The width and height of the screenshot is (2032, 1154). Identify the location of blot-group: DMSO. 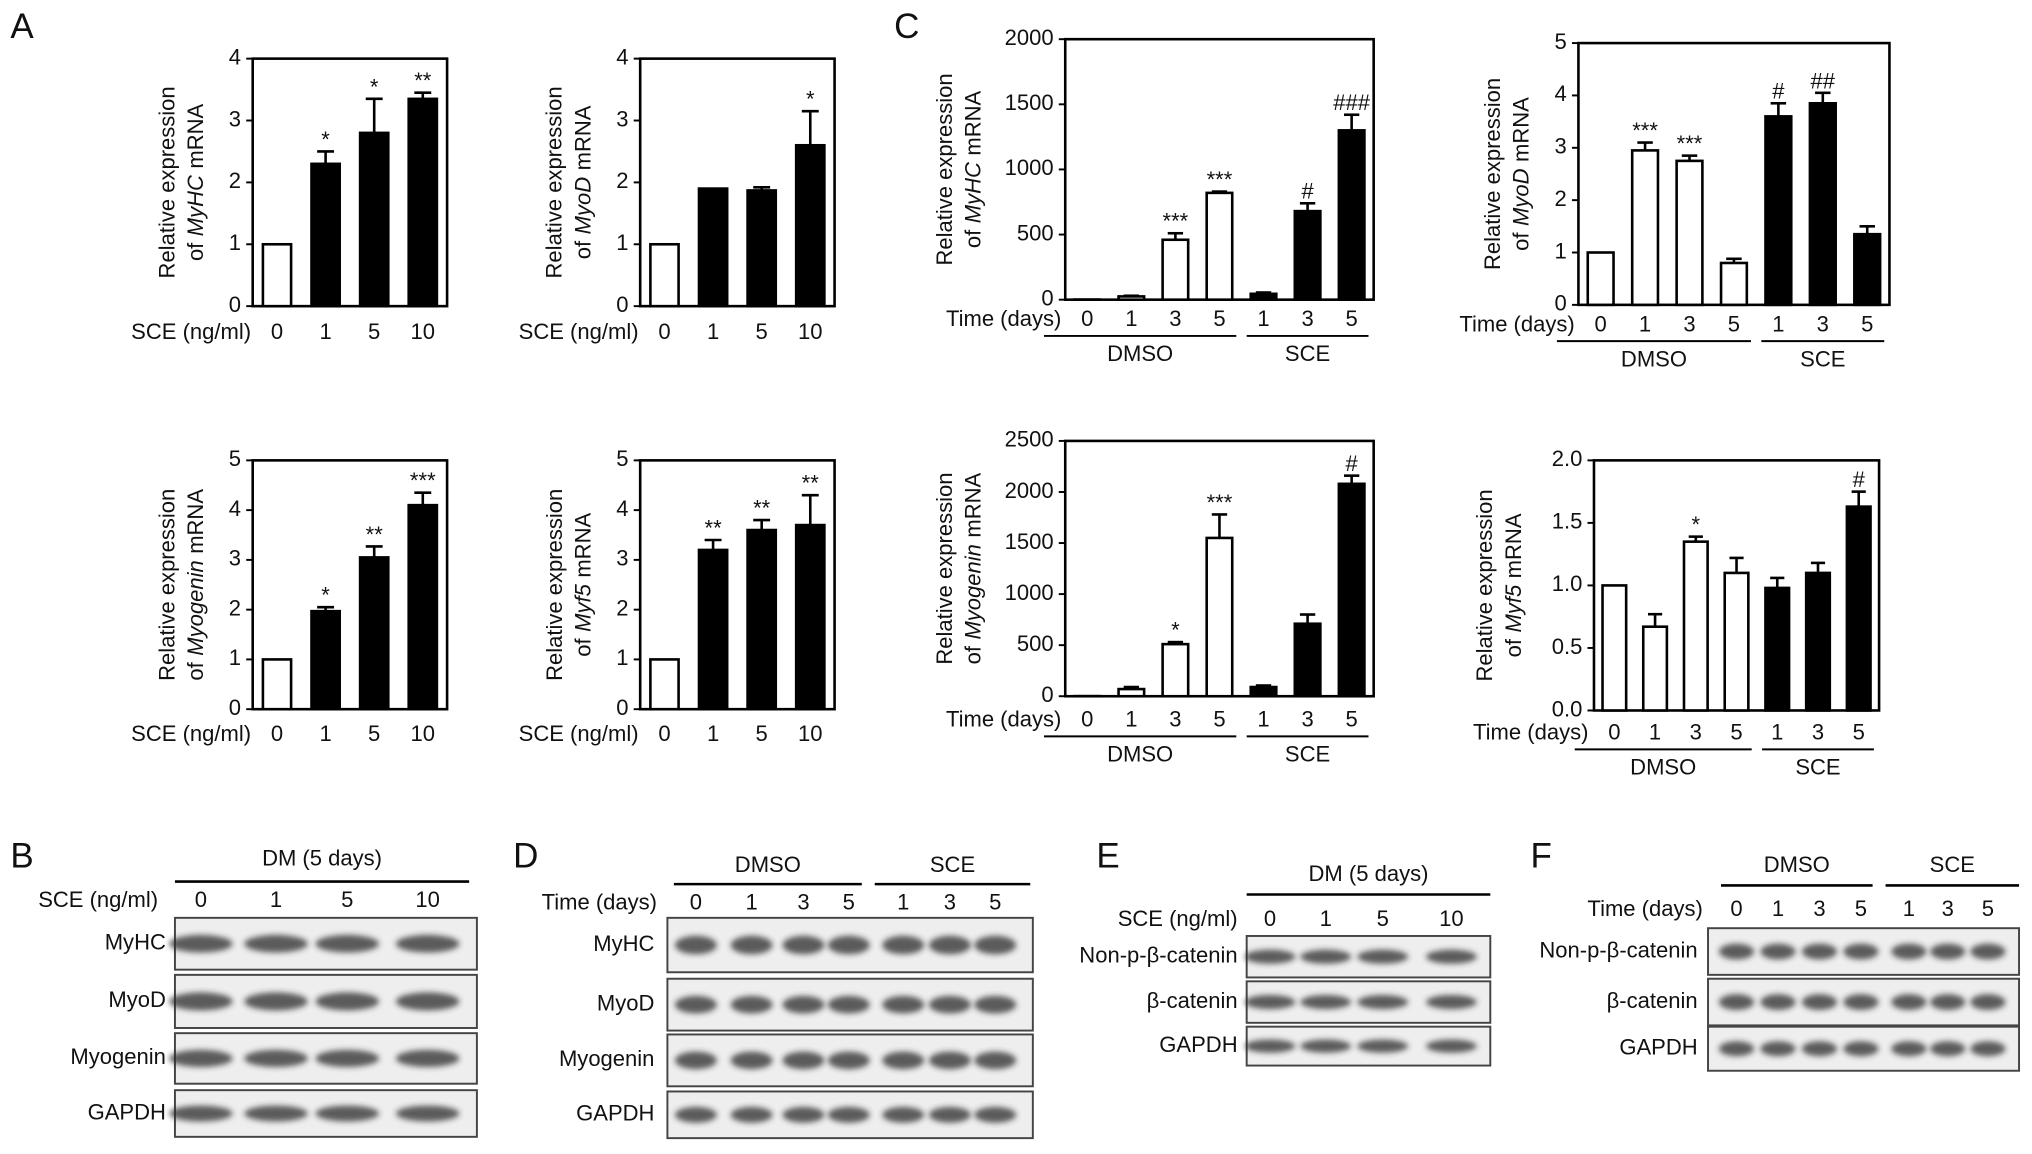
(768, 864).